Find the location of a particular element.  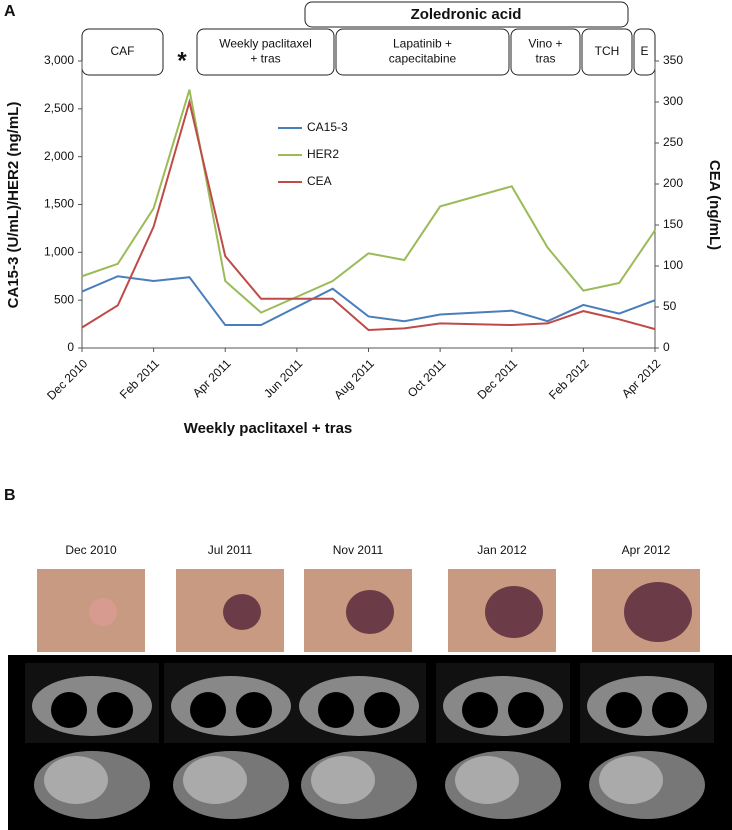

regimen-label: TCH is located at coordinates (607, 51).